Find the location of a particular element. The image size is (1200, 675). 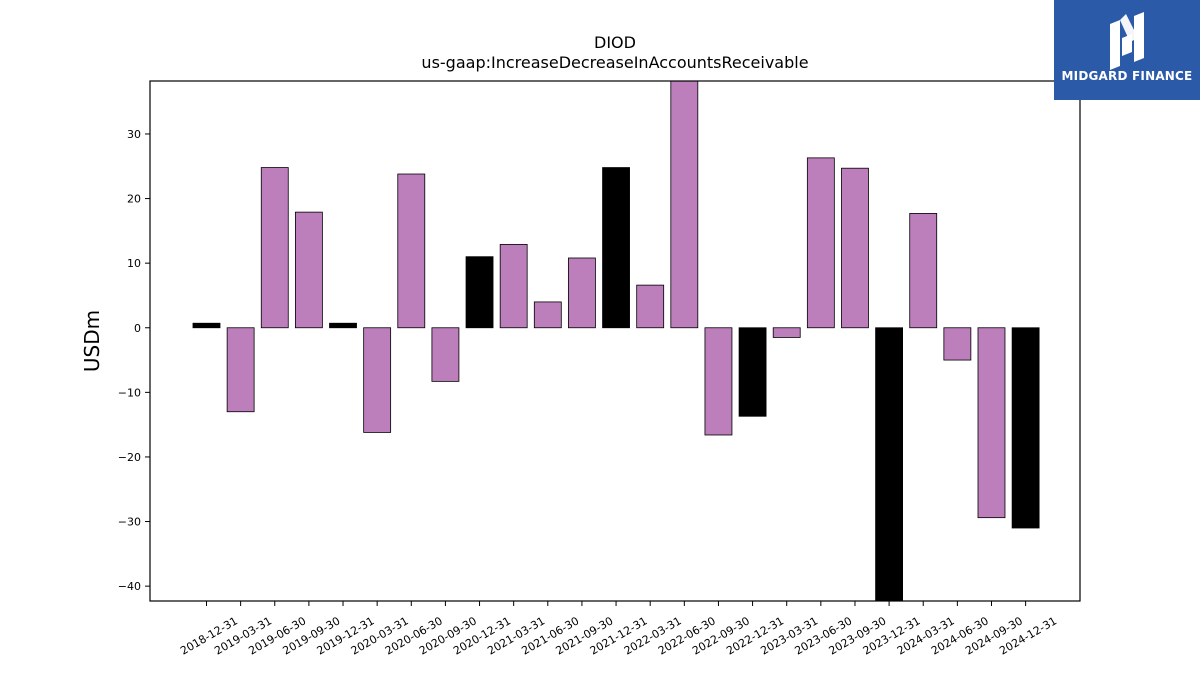

y-axis-label: USDm is located at coordinates (92, 341).